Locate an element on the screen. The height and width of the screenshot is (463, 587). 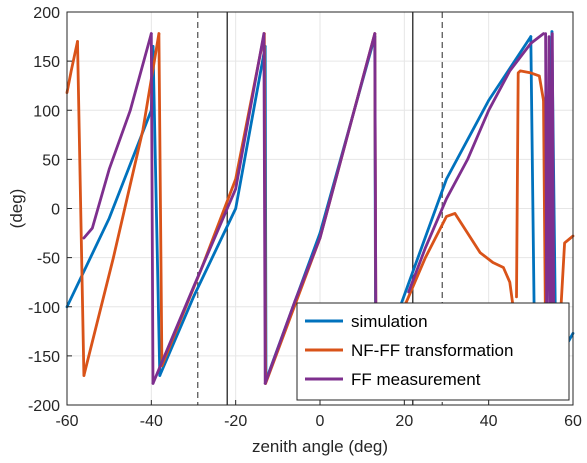
x-tick-label: -40 is located at coordinates (151, 421).